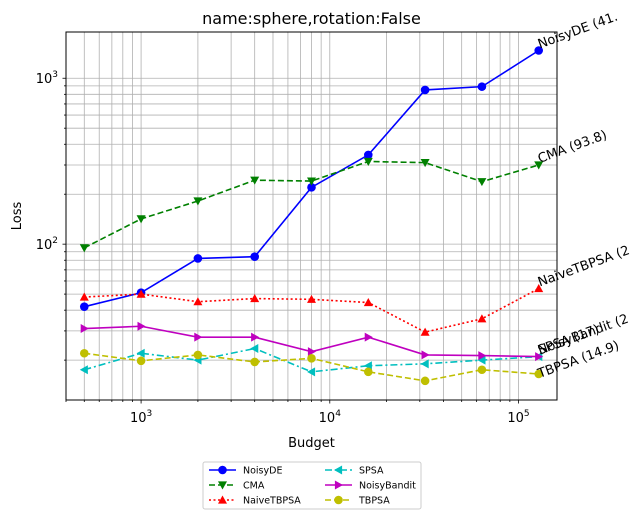  What do you see at coordinates (572, 147) in the screenshot?
I see `series-annotation: CMA (93.8)` at bounding box center [572, 147].